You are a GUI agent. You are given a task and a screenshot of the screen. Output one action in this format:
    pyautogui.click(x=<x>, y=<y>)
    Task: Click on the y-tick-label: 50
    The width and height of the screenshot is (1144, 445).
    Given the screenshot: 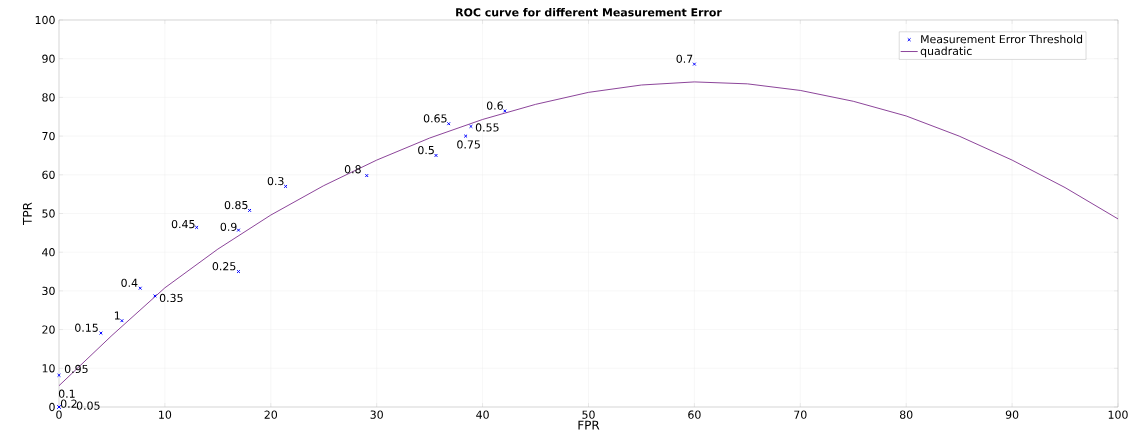 What is the action you would take?
    pyautogui.click(x=48, y=213)
    